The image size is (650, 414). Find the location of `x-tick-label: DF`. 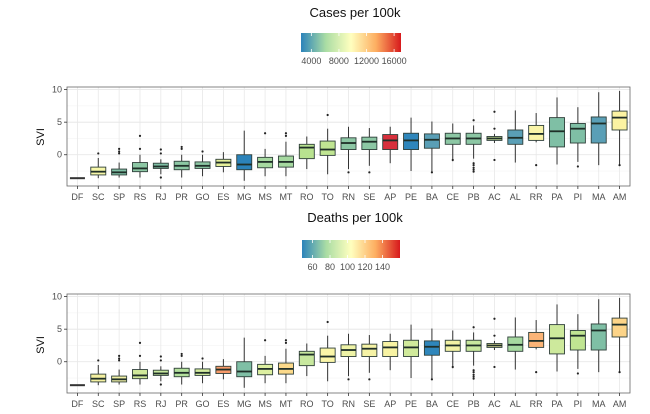

x-tick-label: DF is located at coordinates (77, 404).